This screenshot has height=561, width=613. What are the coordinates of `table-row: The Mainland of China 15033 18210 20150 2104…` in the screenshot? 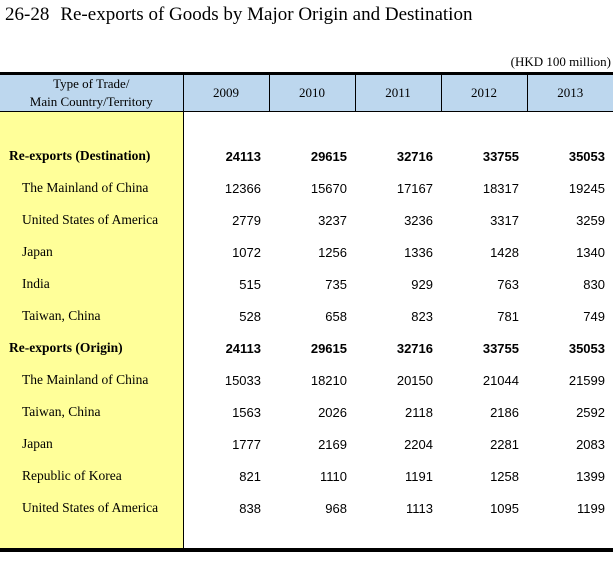 It's located at (306, 380).